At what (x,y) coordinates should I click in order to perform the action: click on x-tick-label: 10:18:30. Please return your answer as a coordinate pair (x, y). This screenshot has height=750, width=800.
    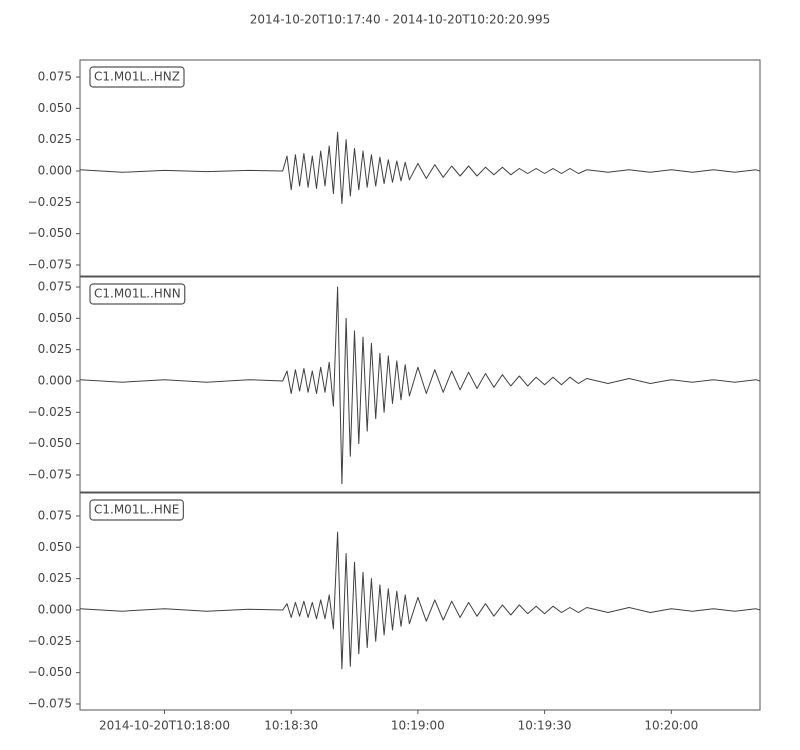
    Looking at the image, I should click on (291, 726).